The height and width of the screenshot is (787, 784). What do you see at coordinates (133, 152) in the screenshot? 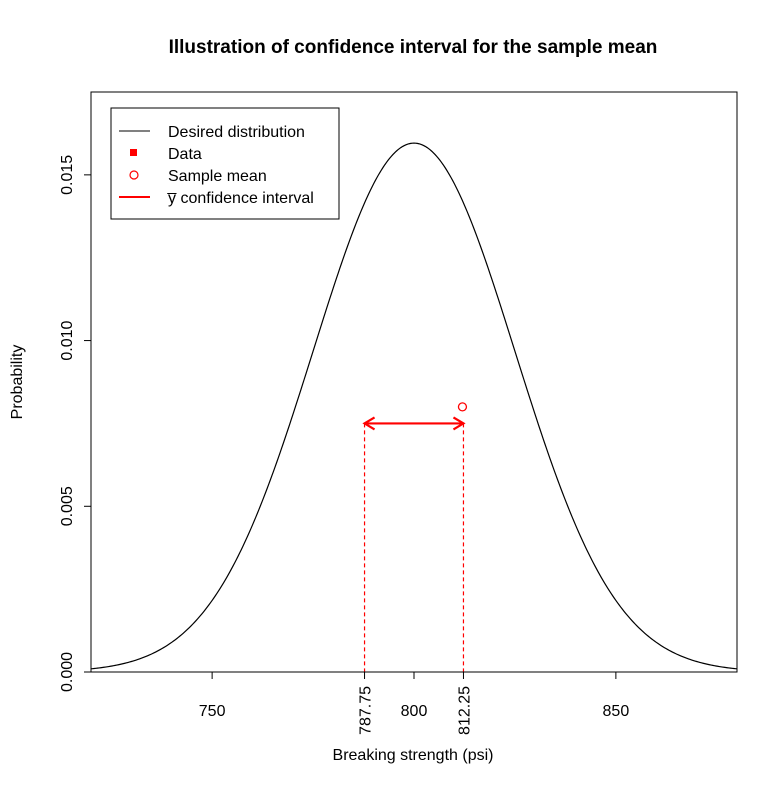
I see `legend-square-swatch` at bounding box center [133, 152].